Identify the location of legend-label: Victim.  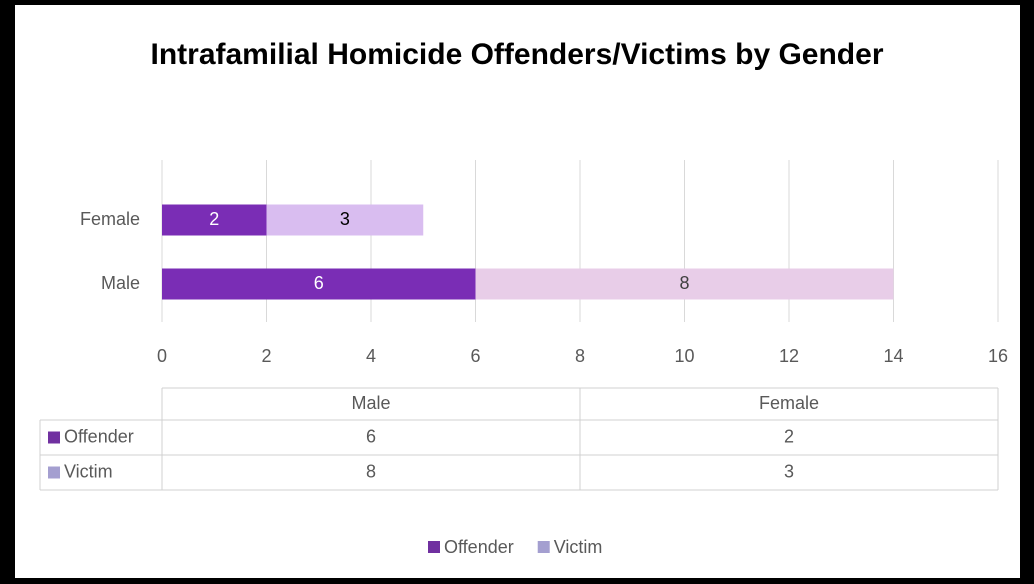
(578, 547).